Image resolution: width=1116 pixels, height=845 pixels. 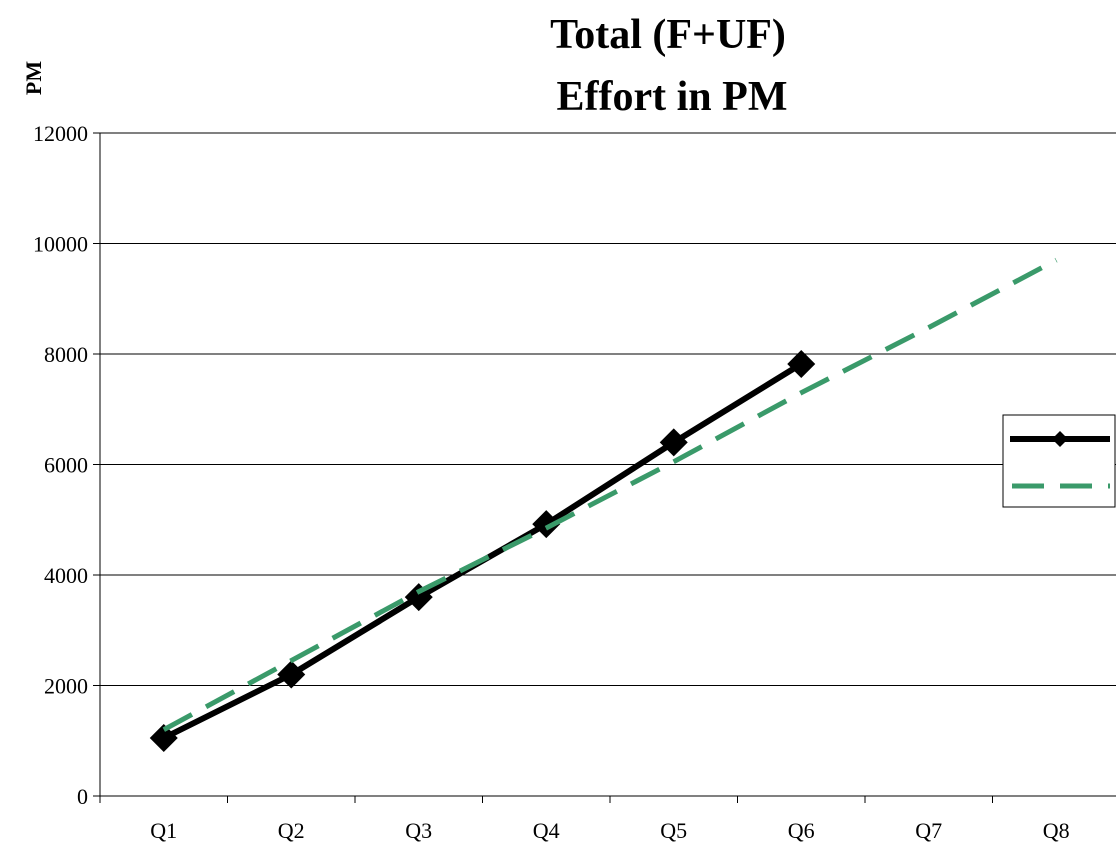 I want to click on x-tick-label: Q4, so click(x=546, y=830).